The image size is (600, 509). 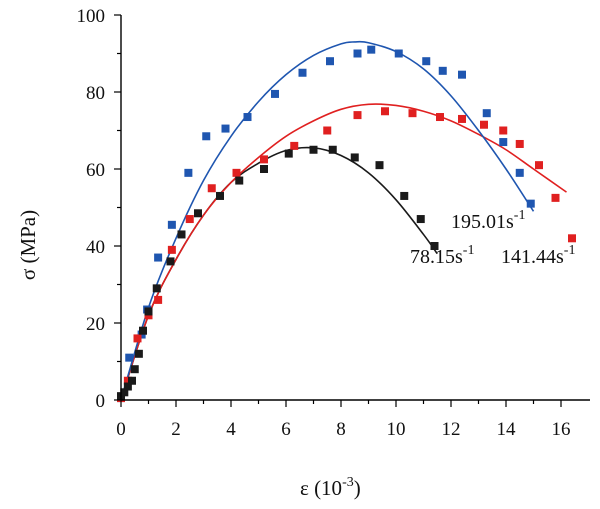 I want to click on y-tick-label: 100, so click(x=91, y=16).